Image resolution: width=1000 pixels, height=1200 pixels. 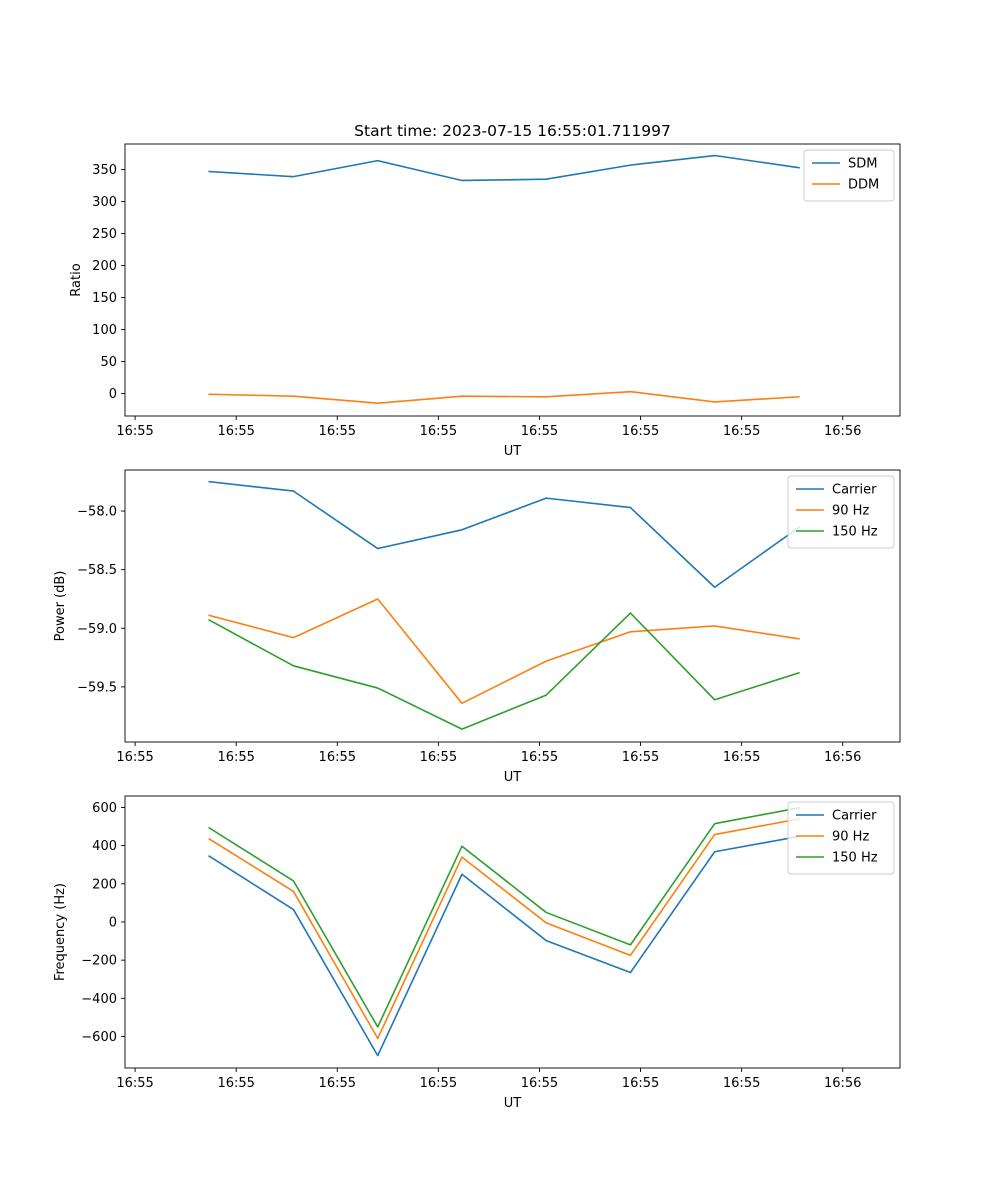 I want to click on y-tick-label: −58.5, so click(x=97, y=570).